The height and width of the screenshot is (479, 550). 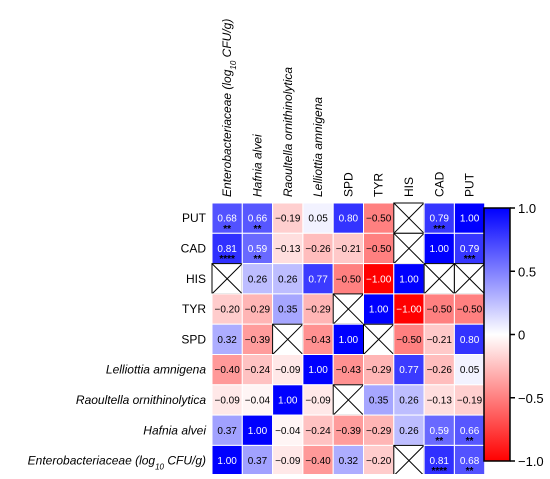 I want to click on column-label: CAD, so click(x=439, y=184).